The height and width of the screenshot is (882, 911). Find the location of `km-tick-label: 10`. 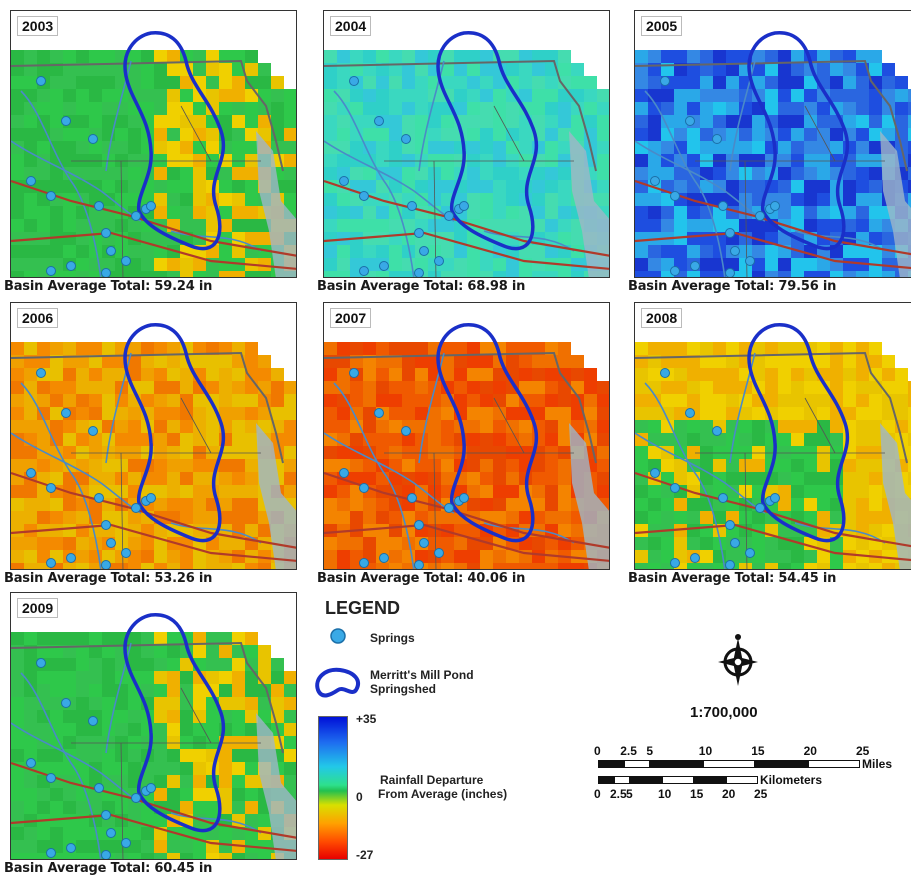

km-tick-label: 10 is located at coordinates (665, 794).